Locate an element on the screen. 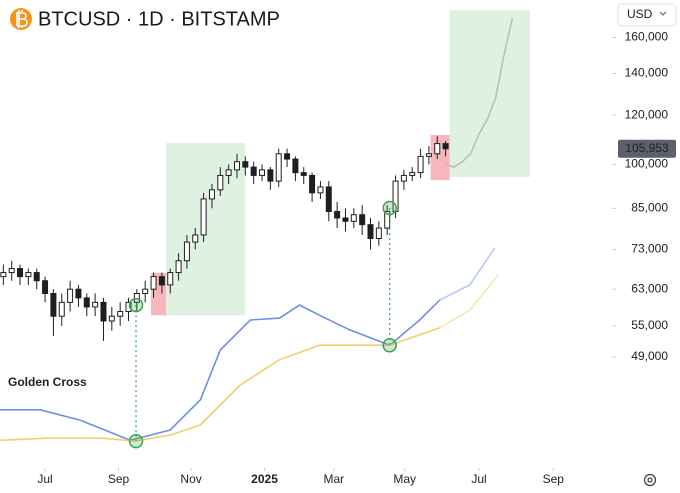 Image resolution: width=680 pixels, height=493 pixels. y-tick-label: 49,000 is located at coordinates (649, 356).